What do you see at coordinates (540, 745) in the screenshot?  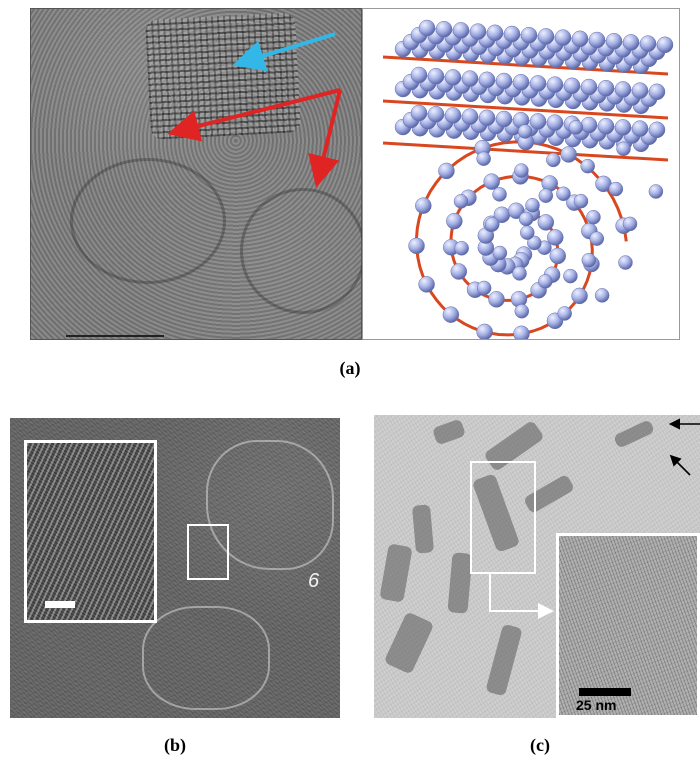 I see `panel-label-c: (c)` at bounding box center [540, 745].